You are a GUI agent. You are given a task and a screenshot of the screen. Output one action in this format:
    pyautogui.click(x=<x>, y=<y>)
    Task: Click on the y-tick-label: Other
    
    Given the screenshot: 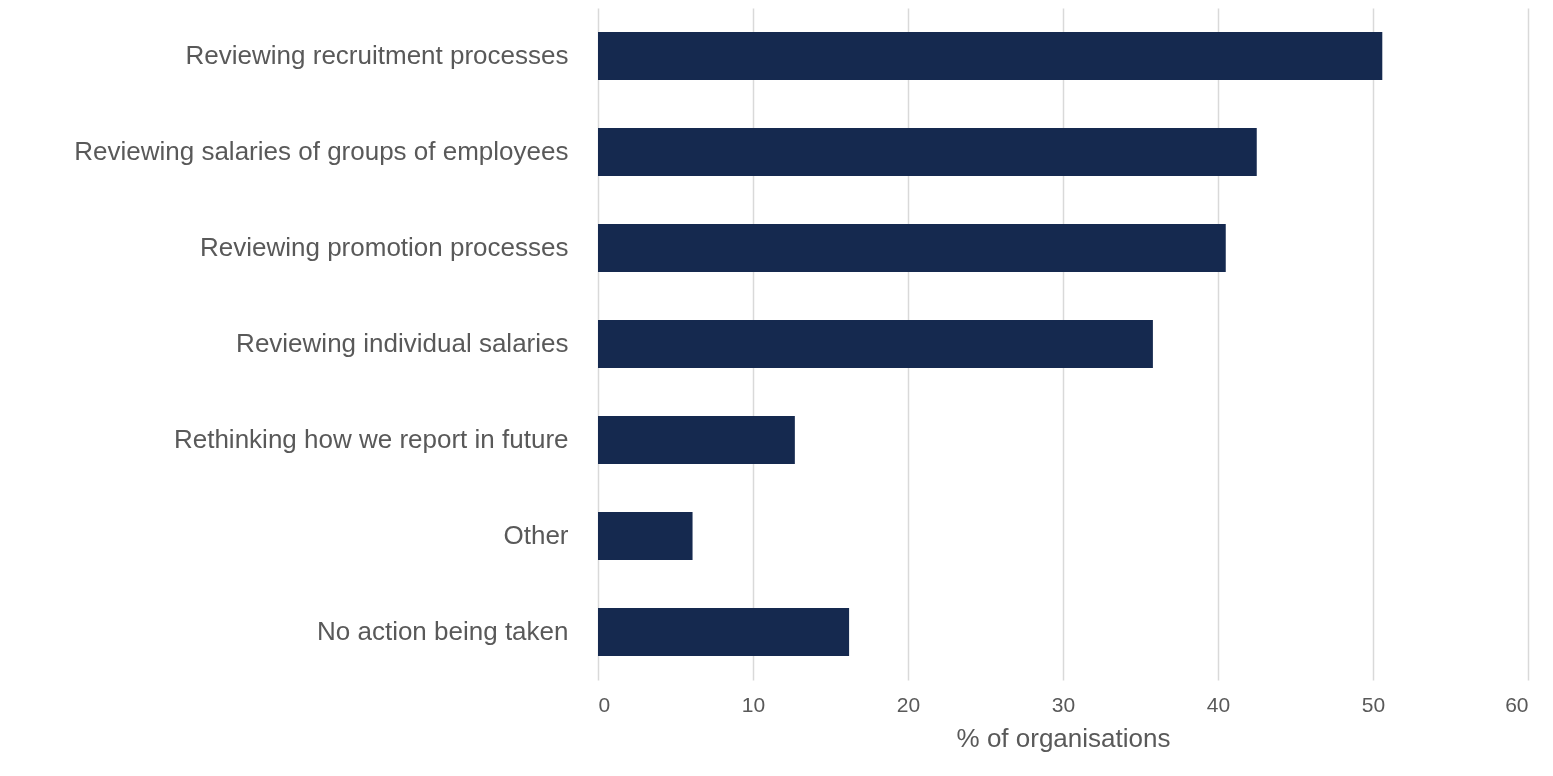 What is the action you would take?
    pyautogui.click(x=536, y=535)
    